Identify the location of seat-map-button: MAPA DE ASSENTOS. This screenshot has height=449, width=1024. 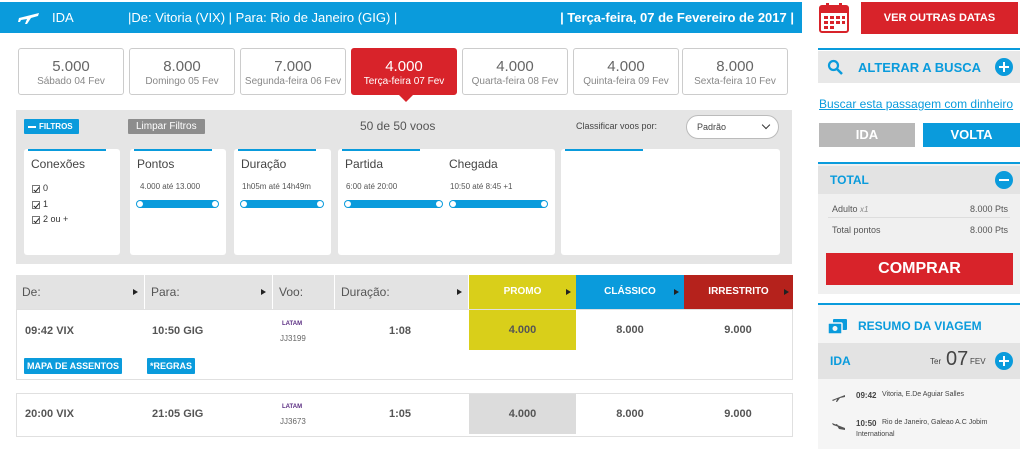
(73, 366).